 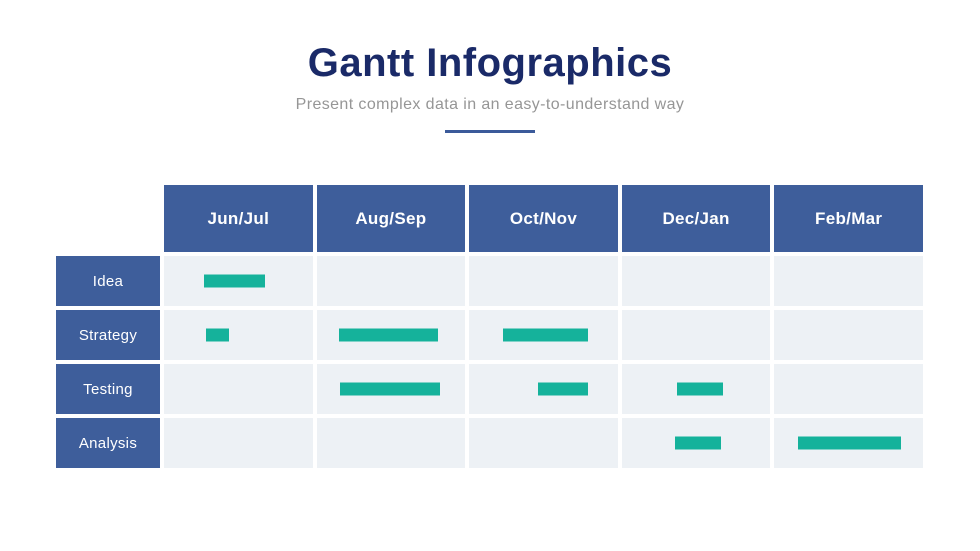 I want to click on gantt-bar-strategy-oct-nov, so click(x=546, y=335).